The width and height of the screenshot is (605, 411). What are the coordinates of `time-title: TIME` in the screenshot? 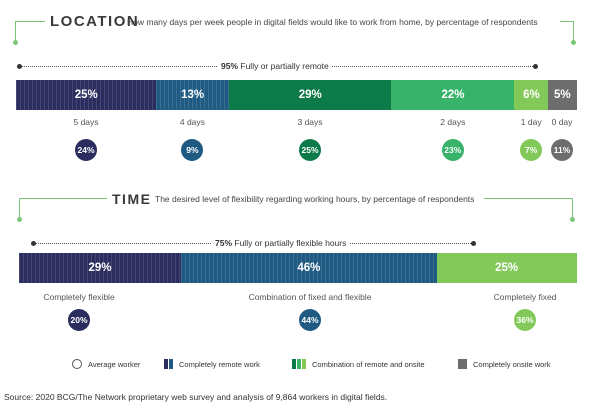 It's located at (132, 199).